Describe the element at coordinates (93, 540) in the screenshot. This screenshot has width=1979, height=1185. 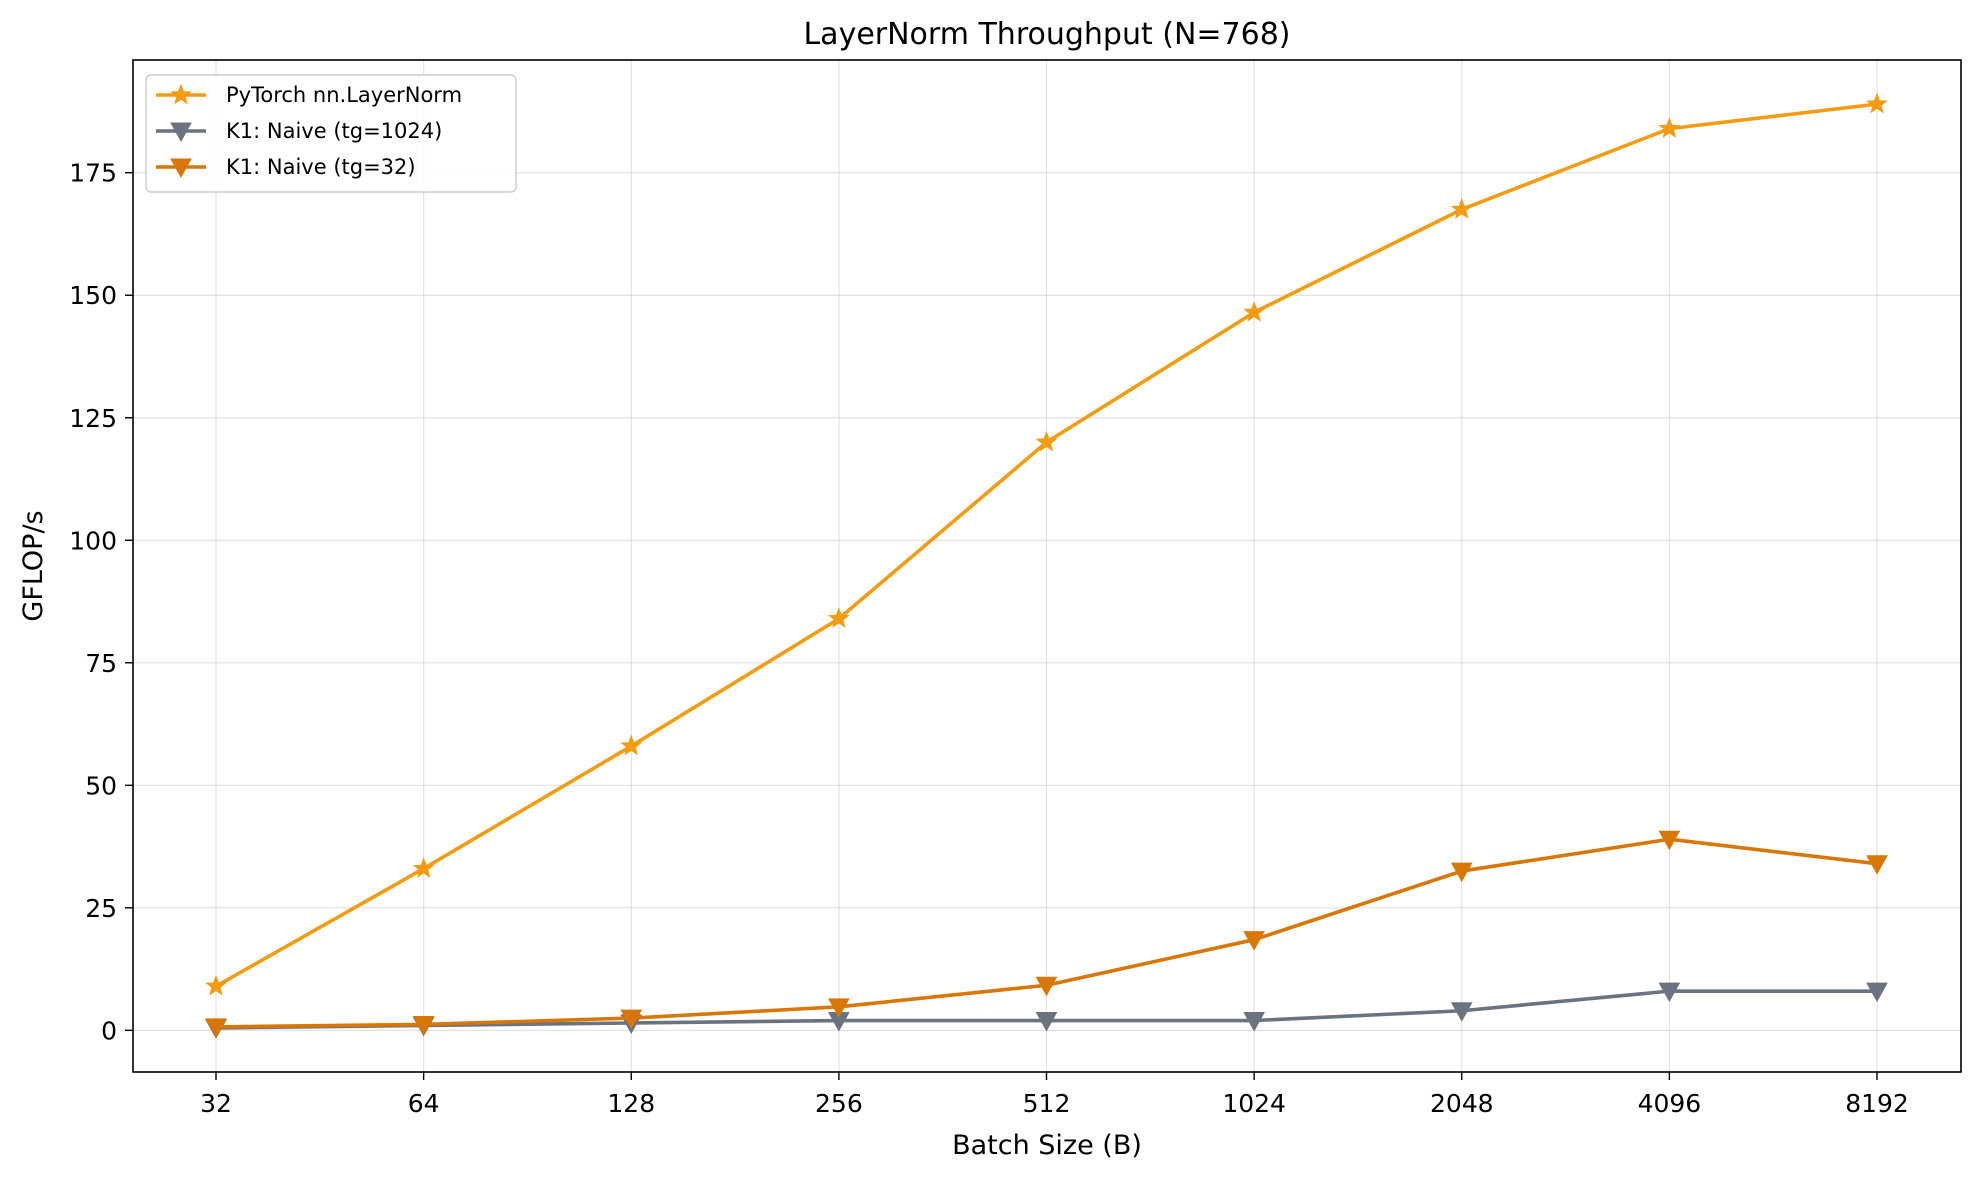
I see `y-tick-label: 100` at that location.